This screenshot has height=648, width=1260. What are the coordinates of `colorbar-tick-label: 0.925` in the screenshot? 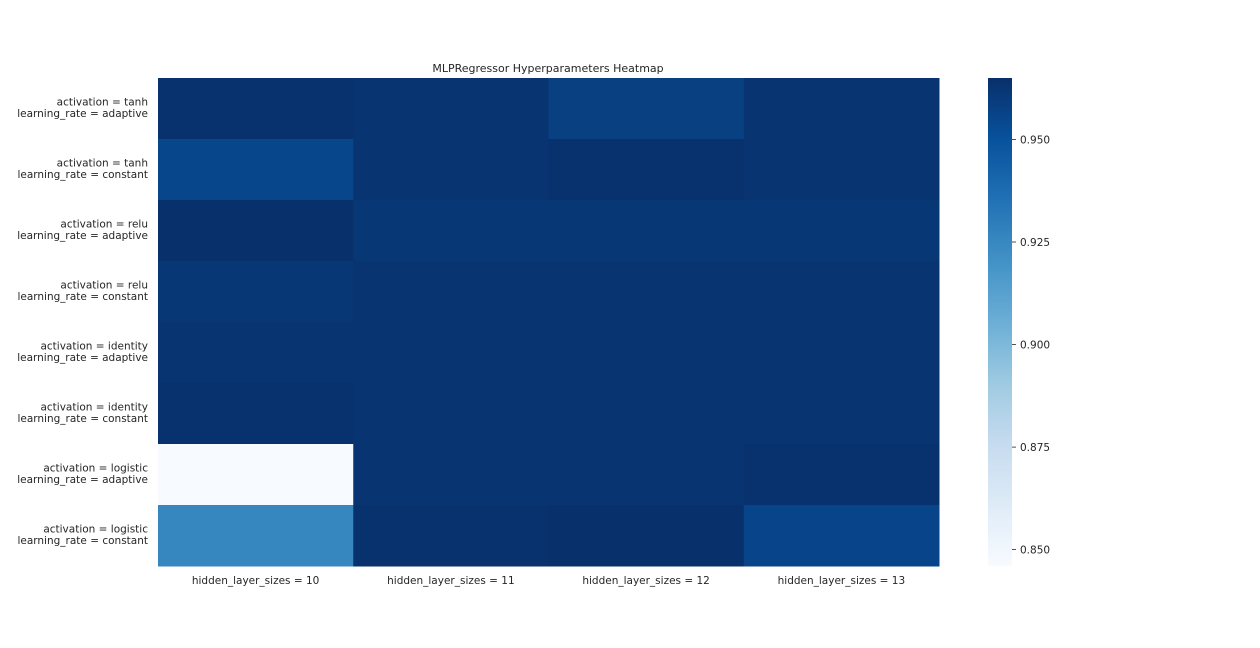 It's located at (1035, 243).